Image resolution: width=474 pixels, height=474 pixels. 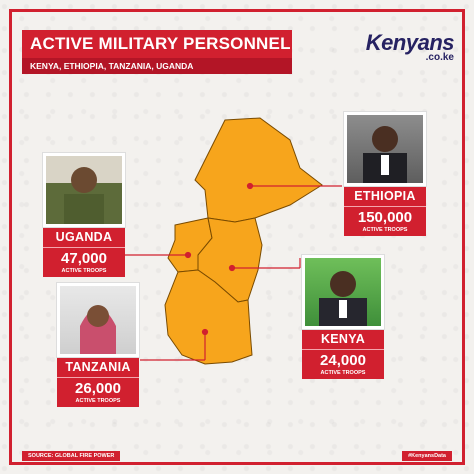 I want to click on card-uganda: UGANDA 47,000 ACTIVE TROOPS, so click(x=84, y=215).